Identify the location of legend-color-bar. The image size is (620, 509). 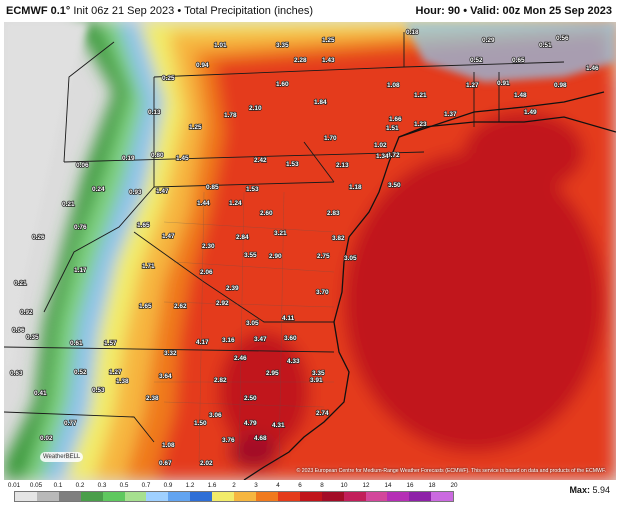
(234, 496).